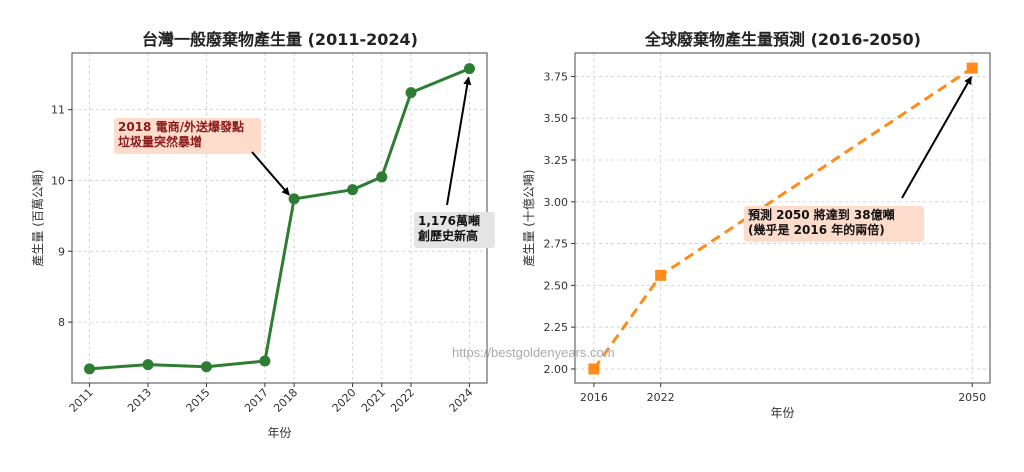 The height and width of the screenshot is (472, 1024). What do you see at coordinates (528, 217) in the screenshot?
I see `y-axis-label: 產生量 (十億公噸)` at bounding box center [528, 217].